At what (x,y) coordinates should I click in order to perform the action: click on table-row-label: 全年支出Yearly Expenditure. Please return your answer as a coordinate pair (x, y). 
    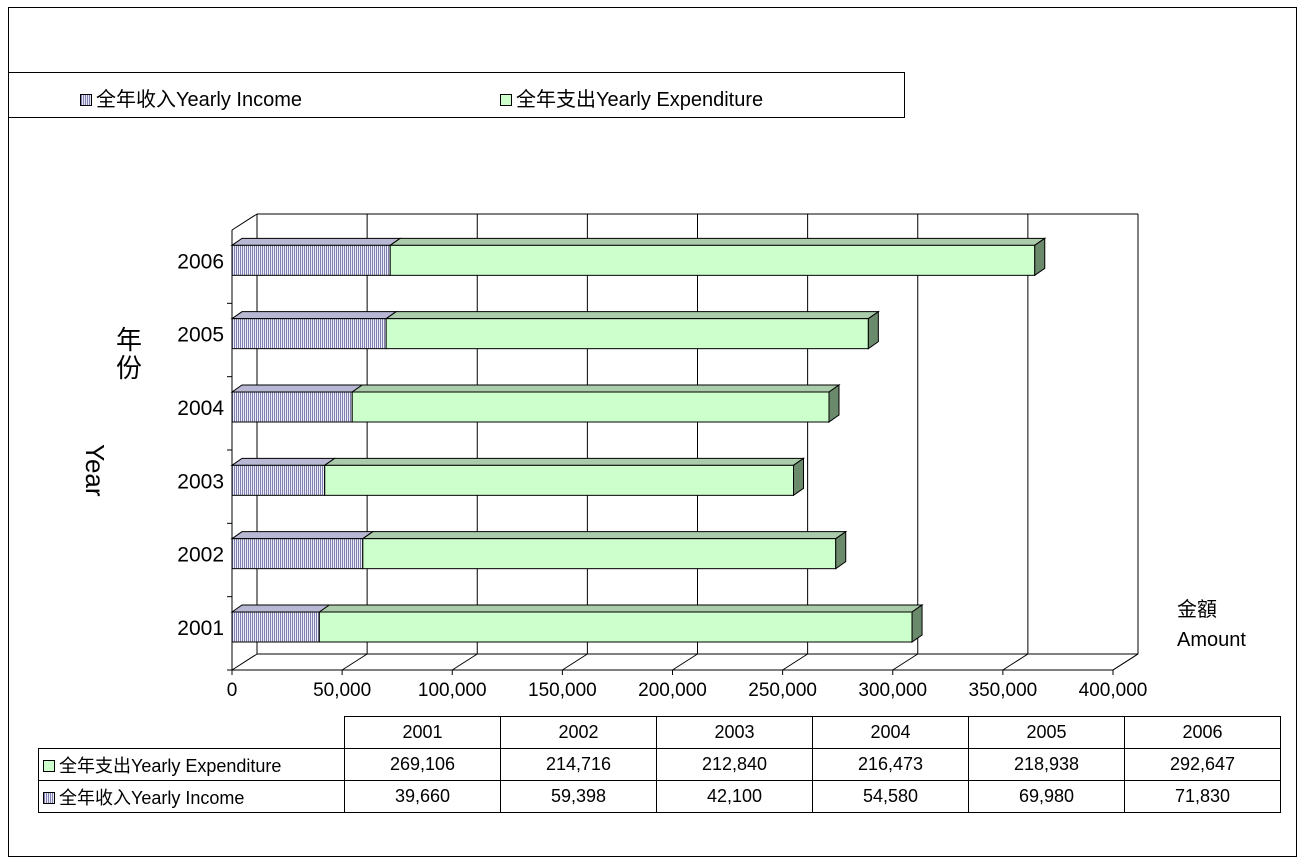
    Looking at the image, I should click on (191, 764).